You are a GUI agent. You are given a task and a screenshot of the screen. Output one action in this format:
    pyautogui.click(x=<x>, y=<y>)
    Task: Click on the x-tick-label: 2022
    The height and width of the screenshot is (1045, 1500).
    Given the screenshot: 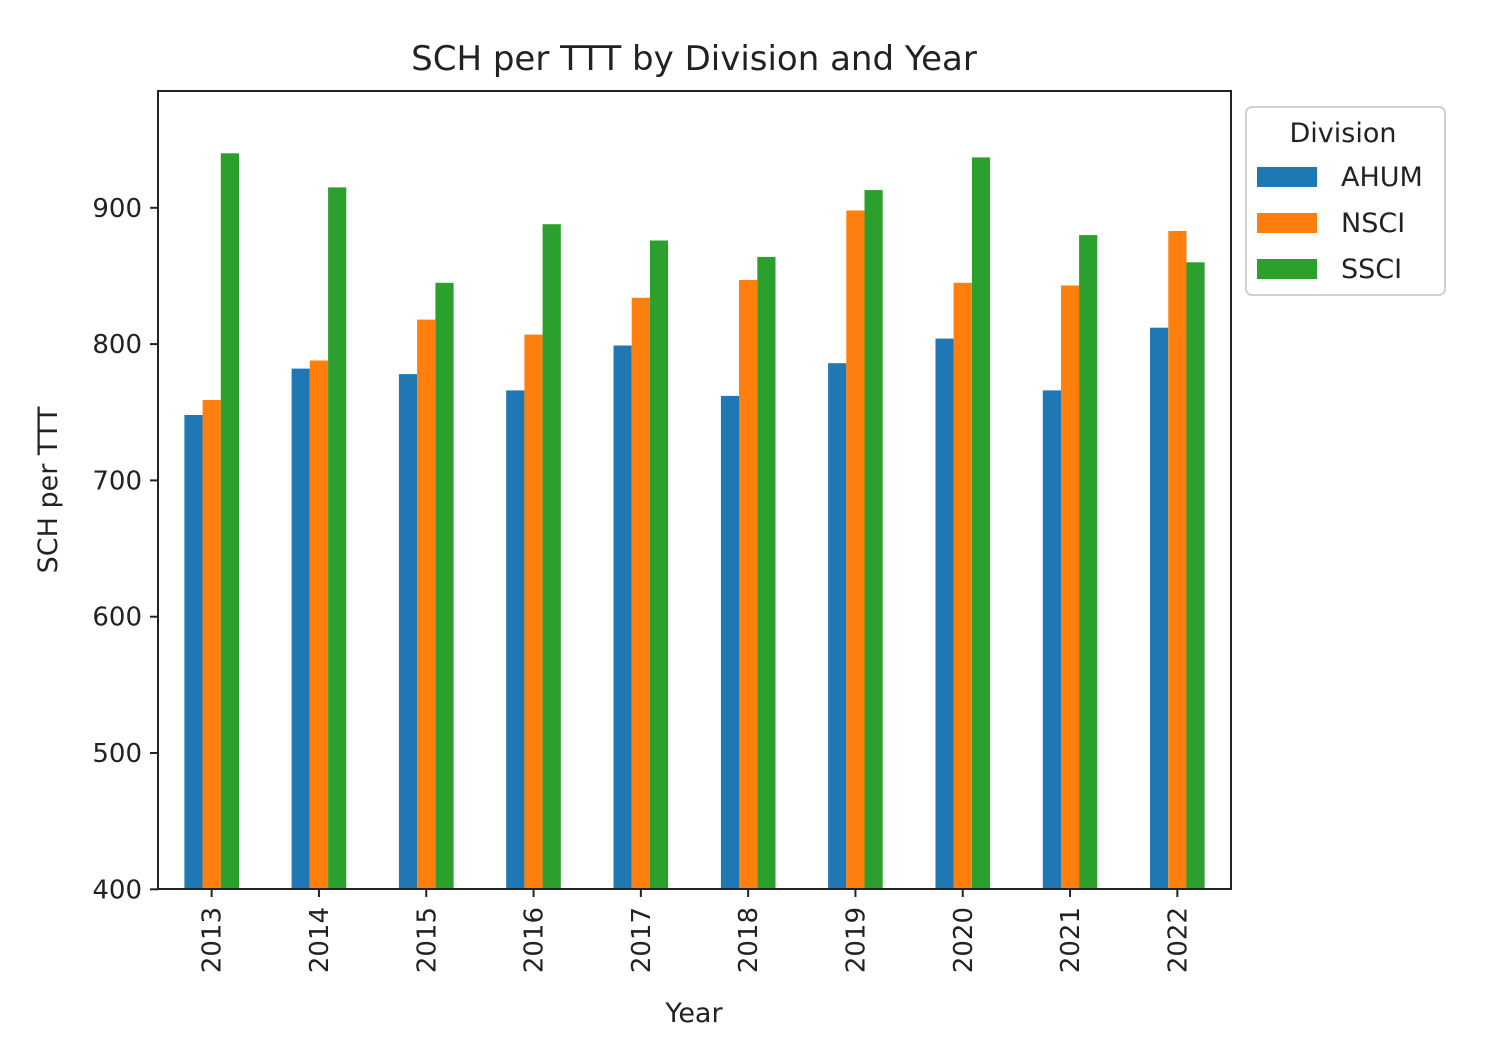 What is the action you would take?
    pyautogui.click(x=1178, y=940)
    